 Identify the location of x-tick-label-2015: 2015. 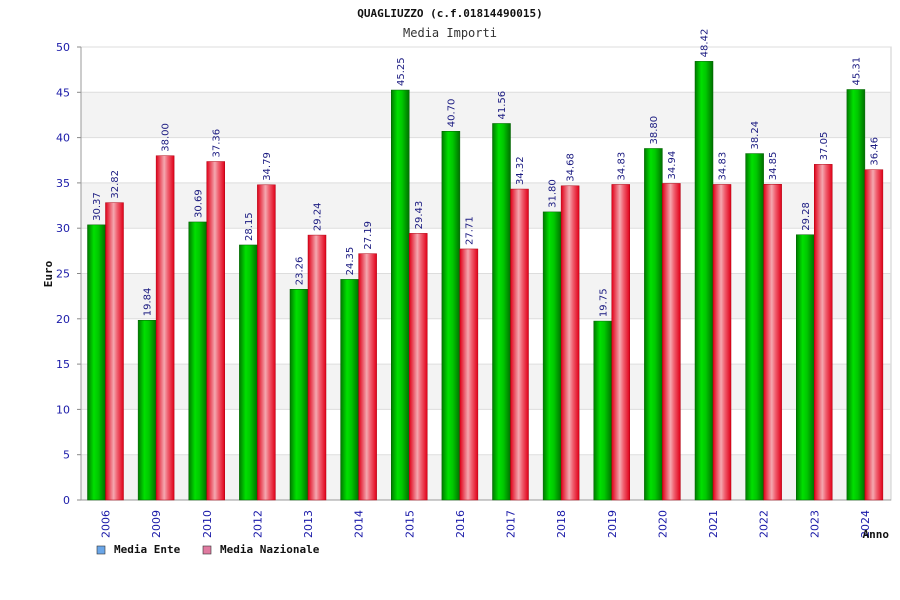
(409, 524).